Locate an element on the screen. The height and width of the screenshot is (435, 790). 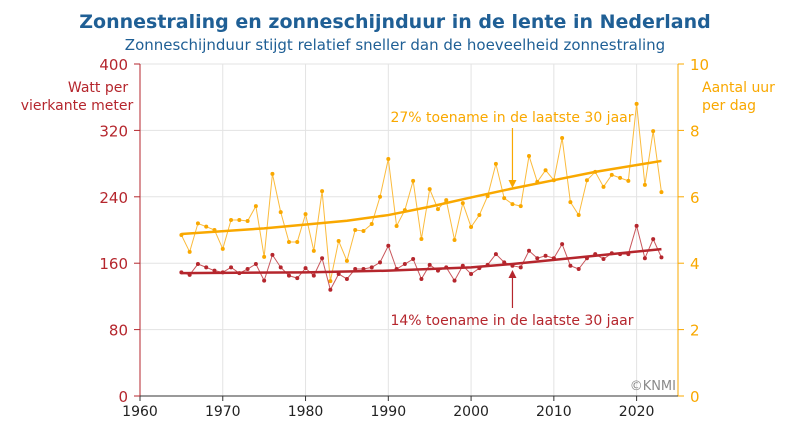
annotation-red: 14% toename in de laatste 30 jaar is located at coordinates (511, 321).